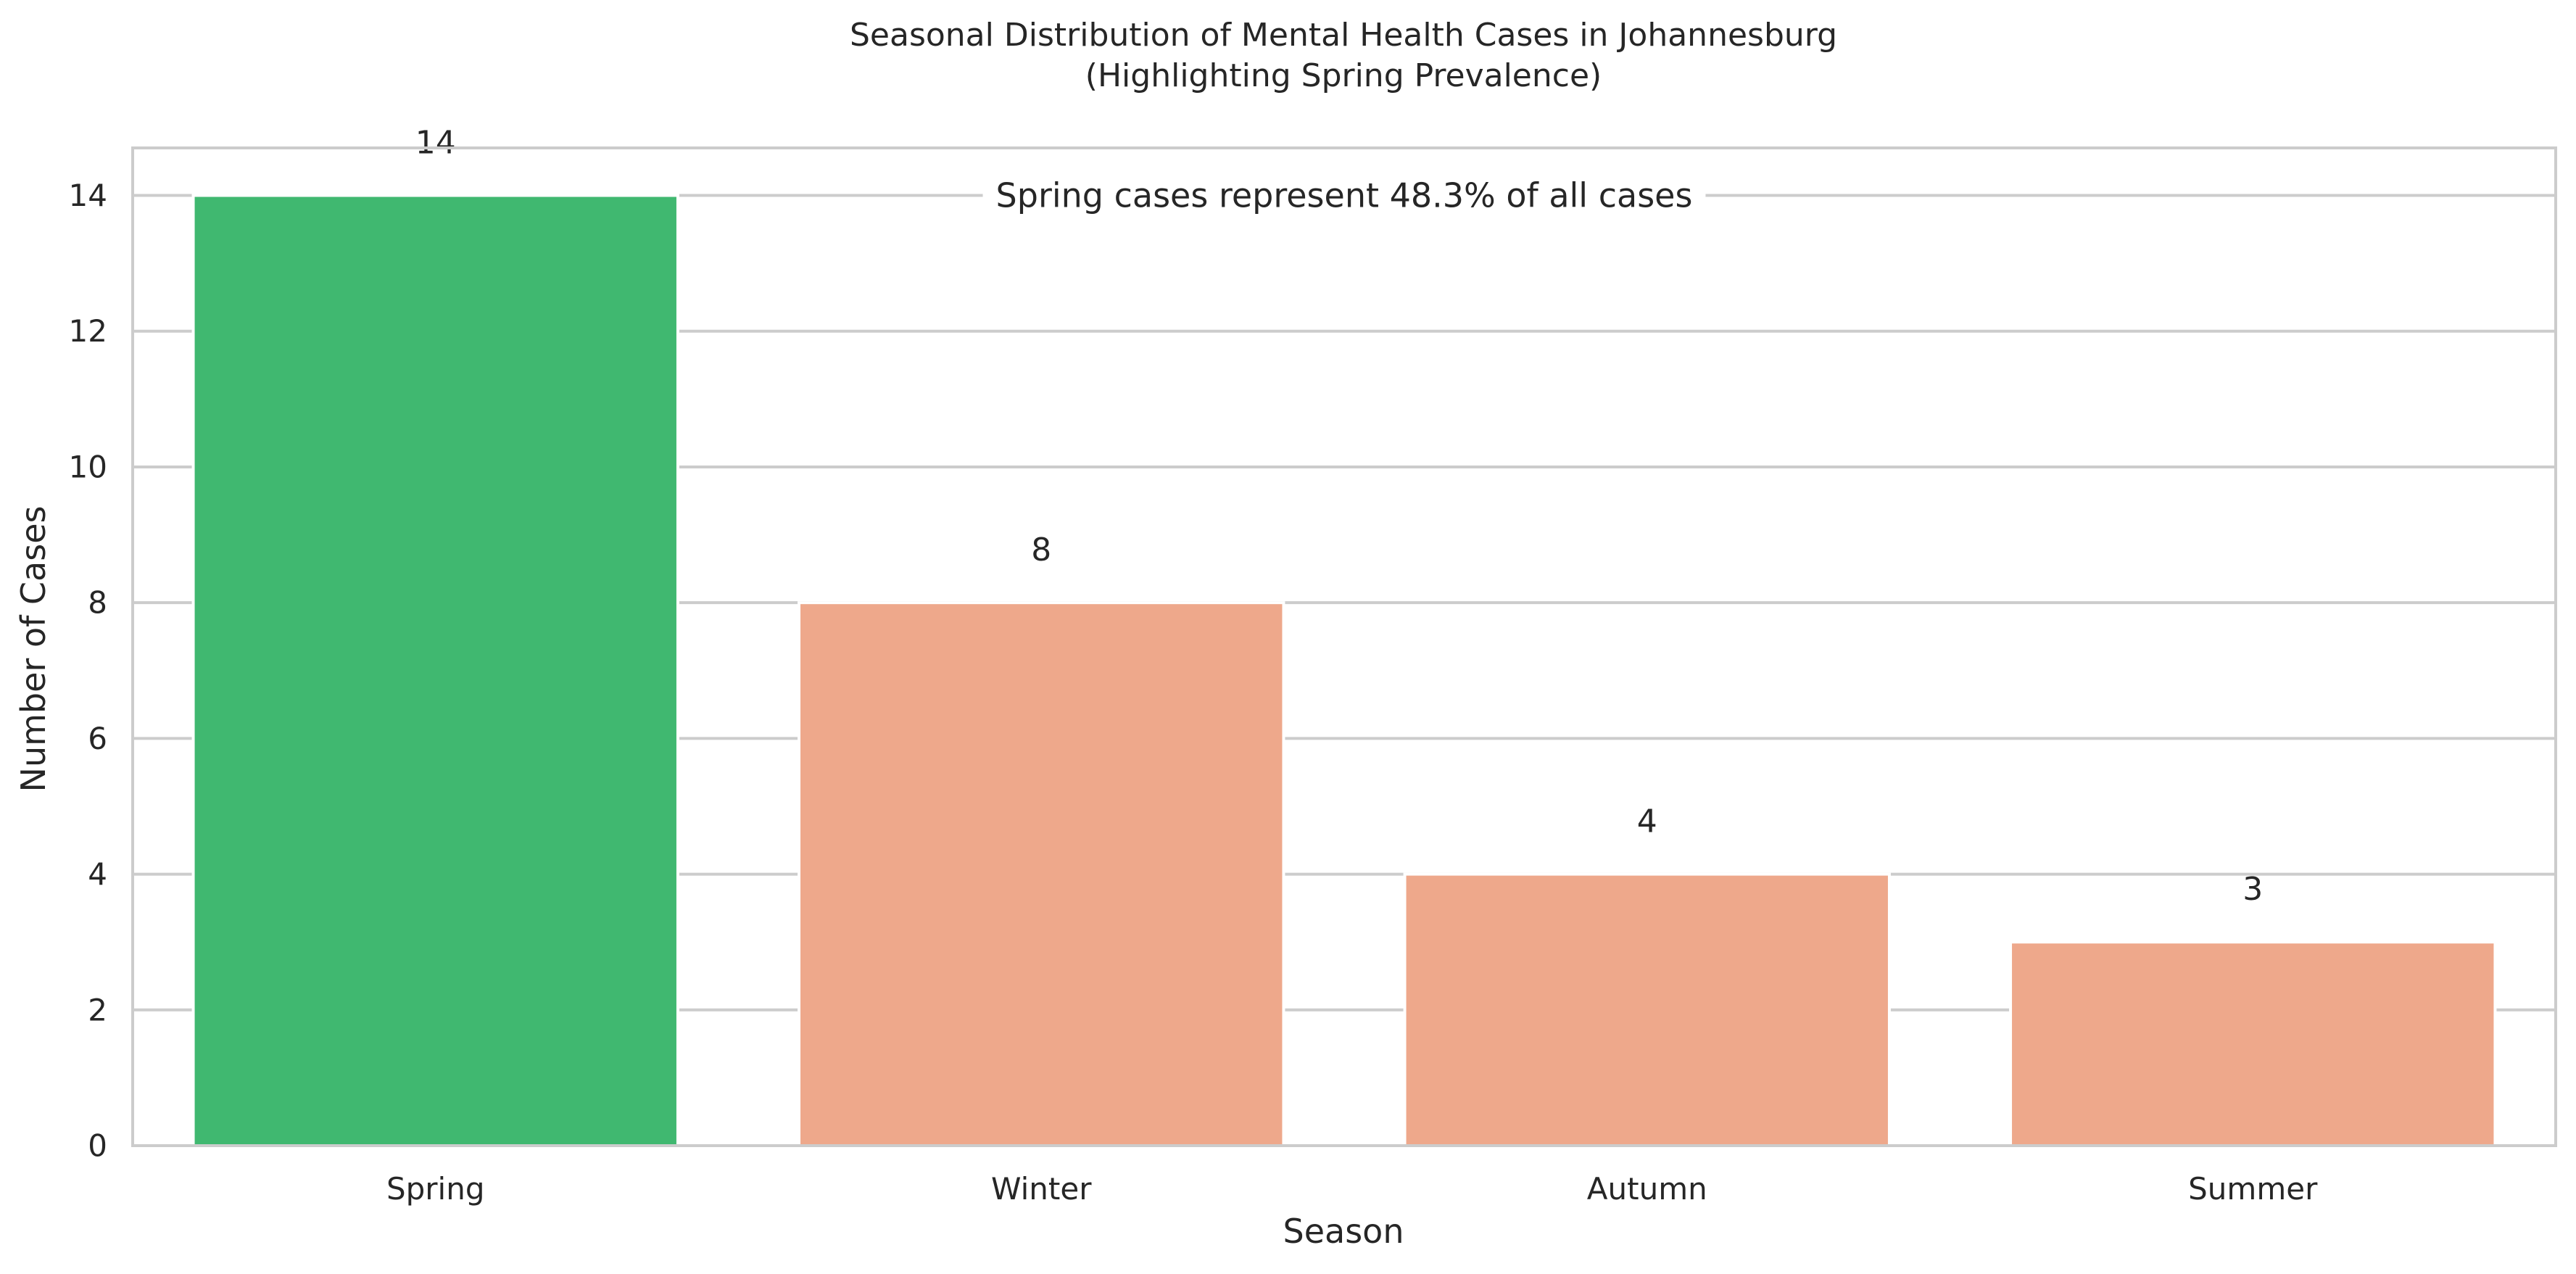  Describe the element at coordinates (2253, 890) in the screenshot. I see `bar-data-label: 3` at that location.